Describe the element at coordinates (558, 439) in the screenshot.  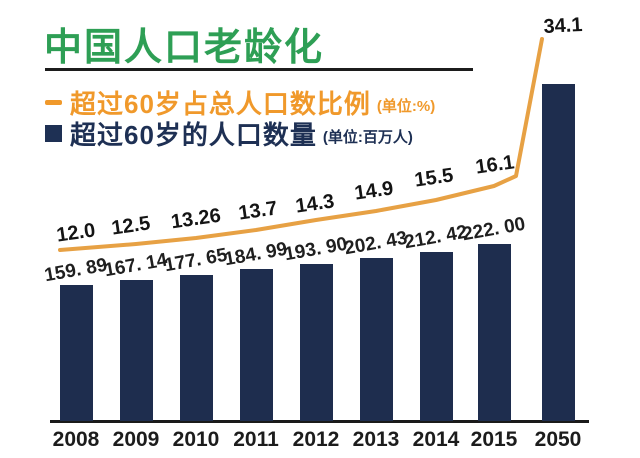
I see `year-label-2050: 2050` at that location.